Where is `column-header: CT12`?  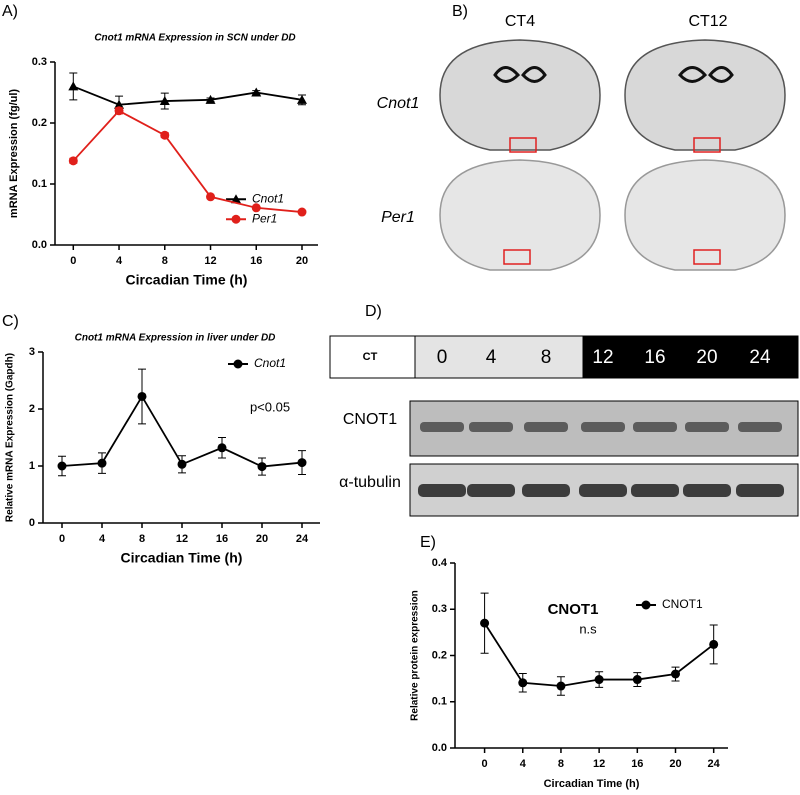
column-header: CT12 is located at coordinates (707, 21).